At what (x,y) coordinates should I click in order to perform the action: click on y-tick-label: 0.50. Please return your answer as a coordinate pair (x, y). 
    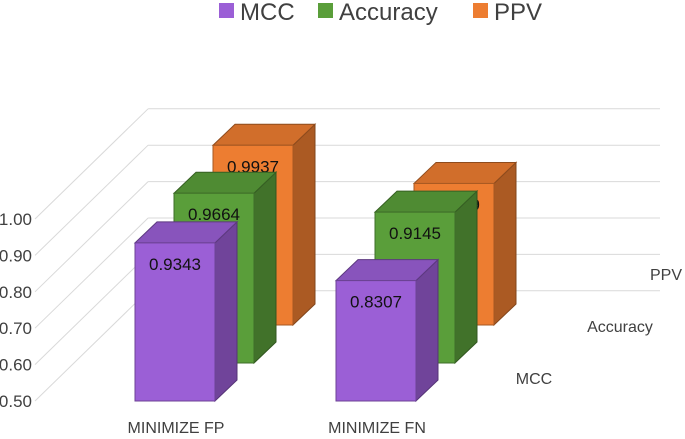
    Looking at the image, I should click on (16, 401).